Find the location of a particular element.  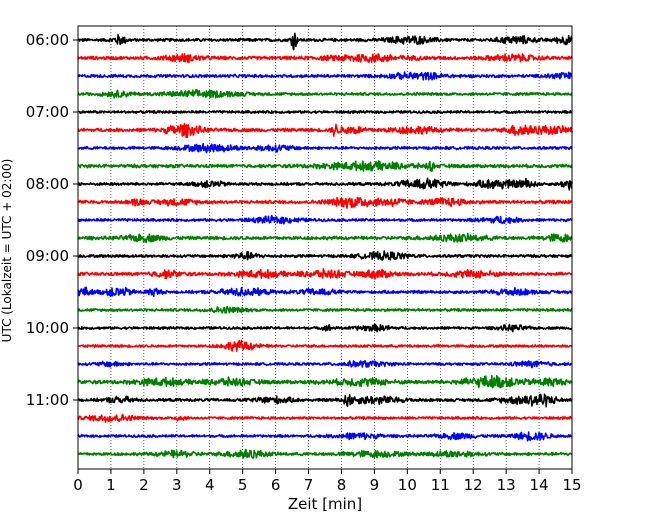

x-tick-label: 12 is located at coordinates (473, 485).